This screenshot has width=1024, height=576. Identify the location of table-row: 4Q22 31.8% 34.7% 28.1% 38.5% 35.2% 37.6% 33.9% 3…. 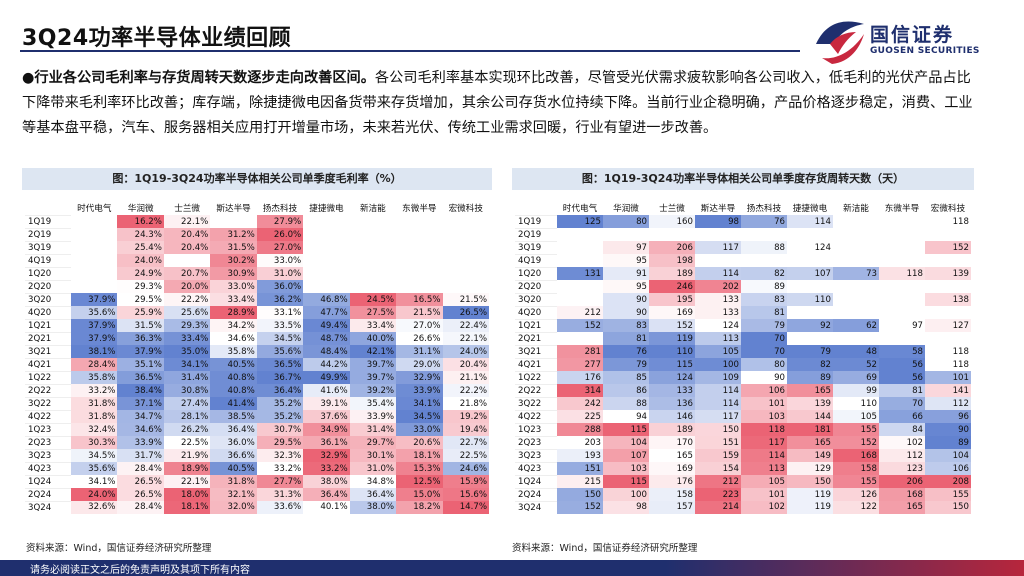
(257, 416).